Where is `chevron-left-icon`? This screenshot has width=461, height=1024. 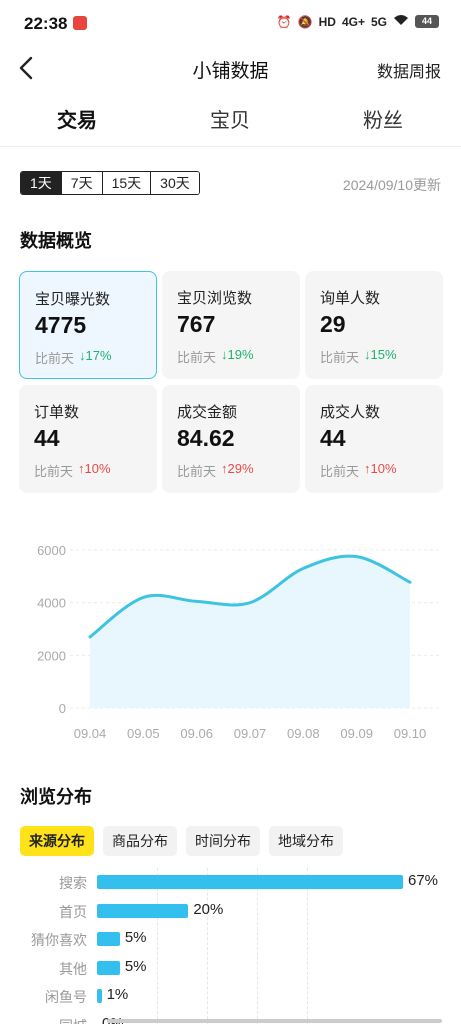
chevron-left-icon is located at coordinates (26, 68).